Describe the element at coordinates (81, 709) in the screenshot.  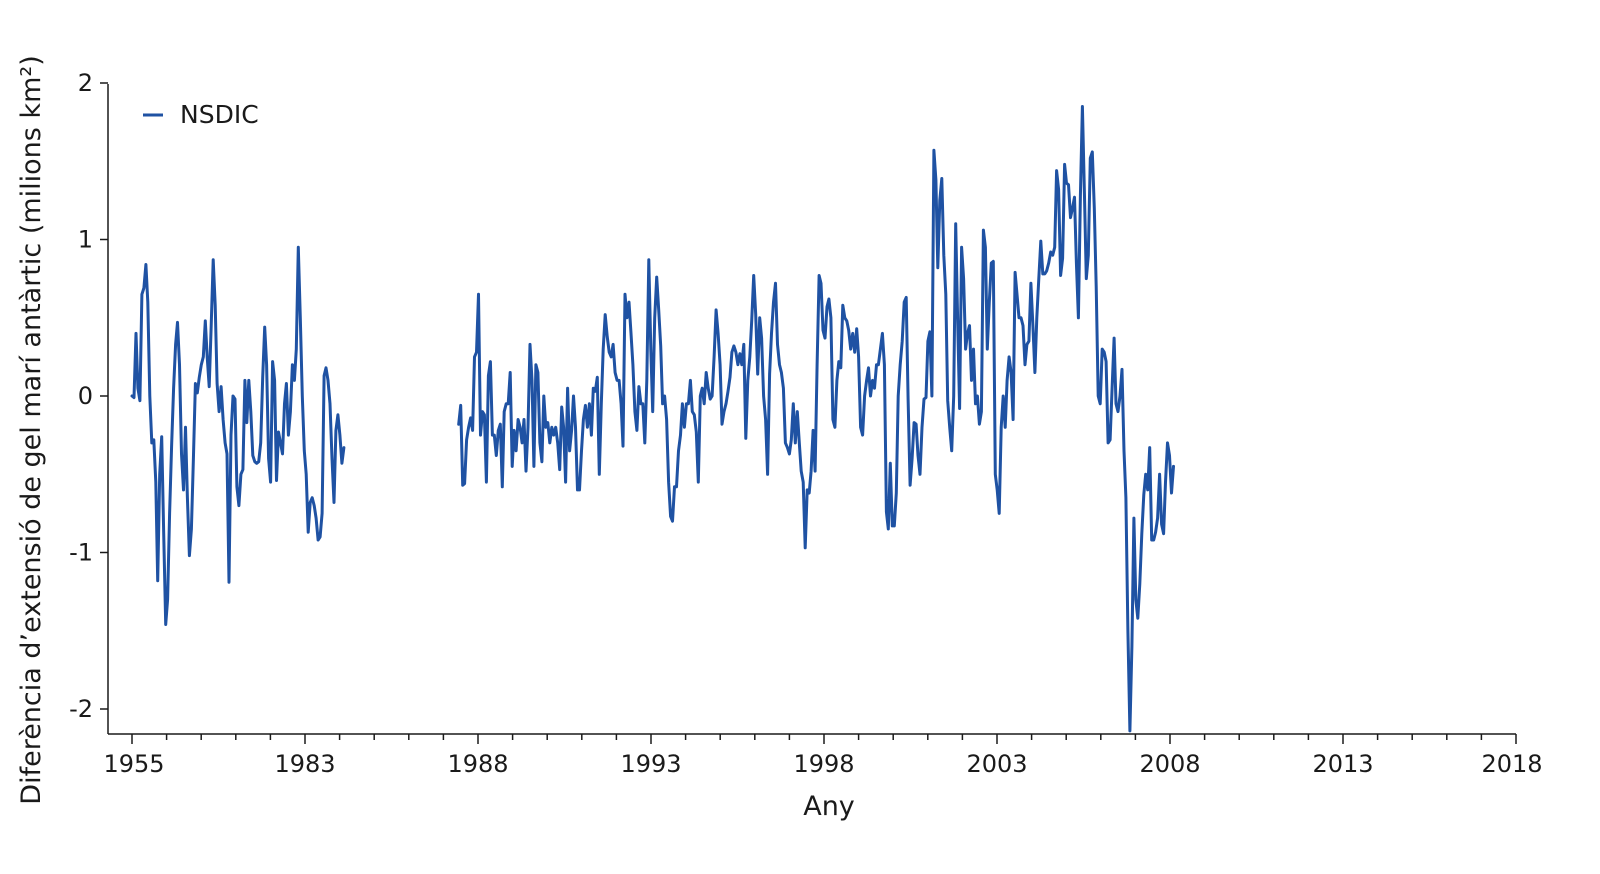
I see `y-tick-label: -2` at that location.